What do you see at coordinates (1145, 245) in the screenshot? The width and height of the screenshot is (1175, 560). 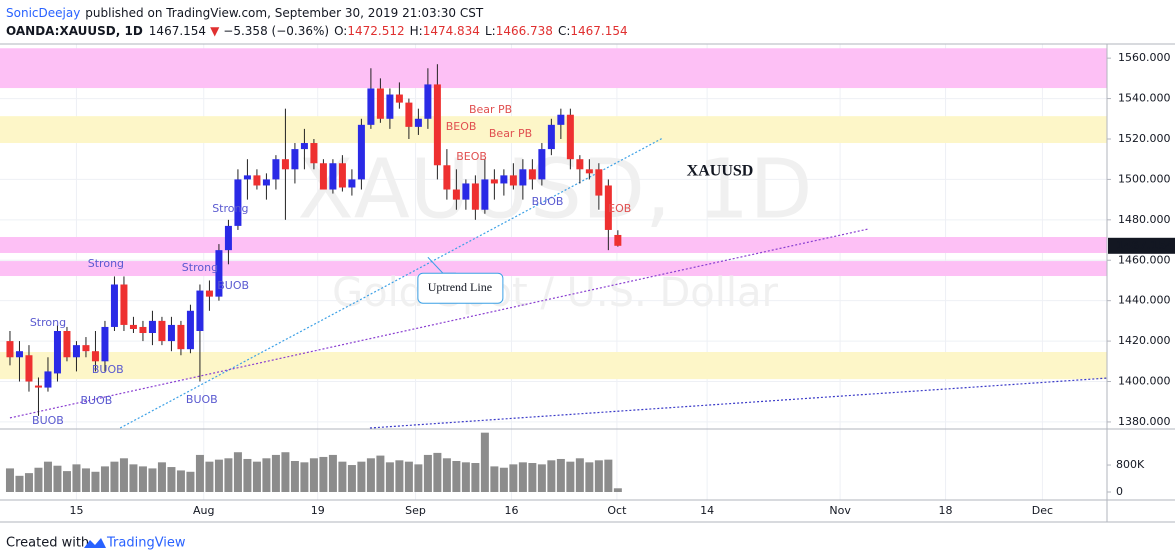 I see `last-price-label: 1467.154` at bounding box center [1145, 245].